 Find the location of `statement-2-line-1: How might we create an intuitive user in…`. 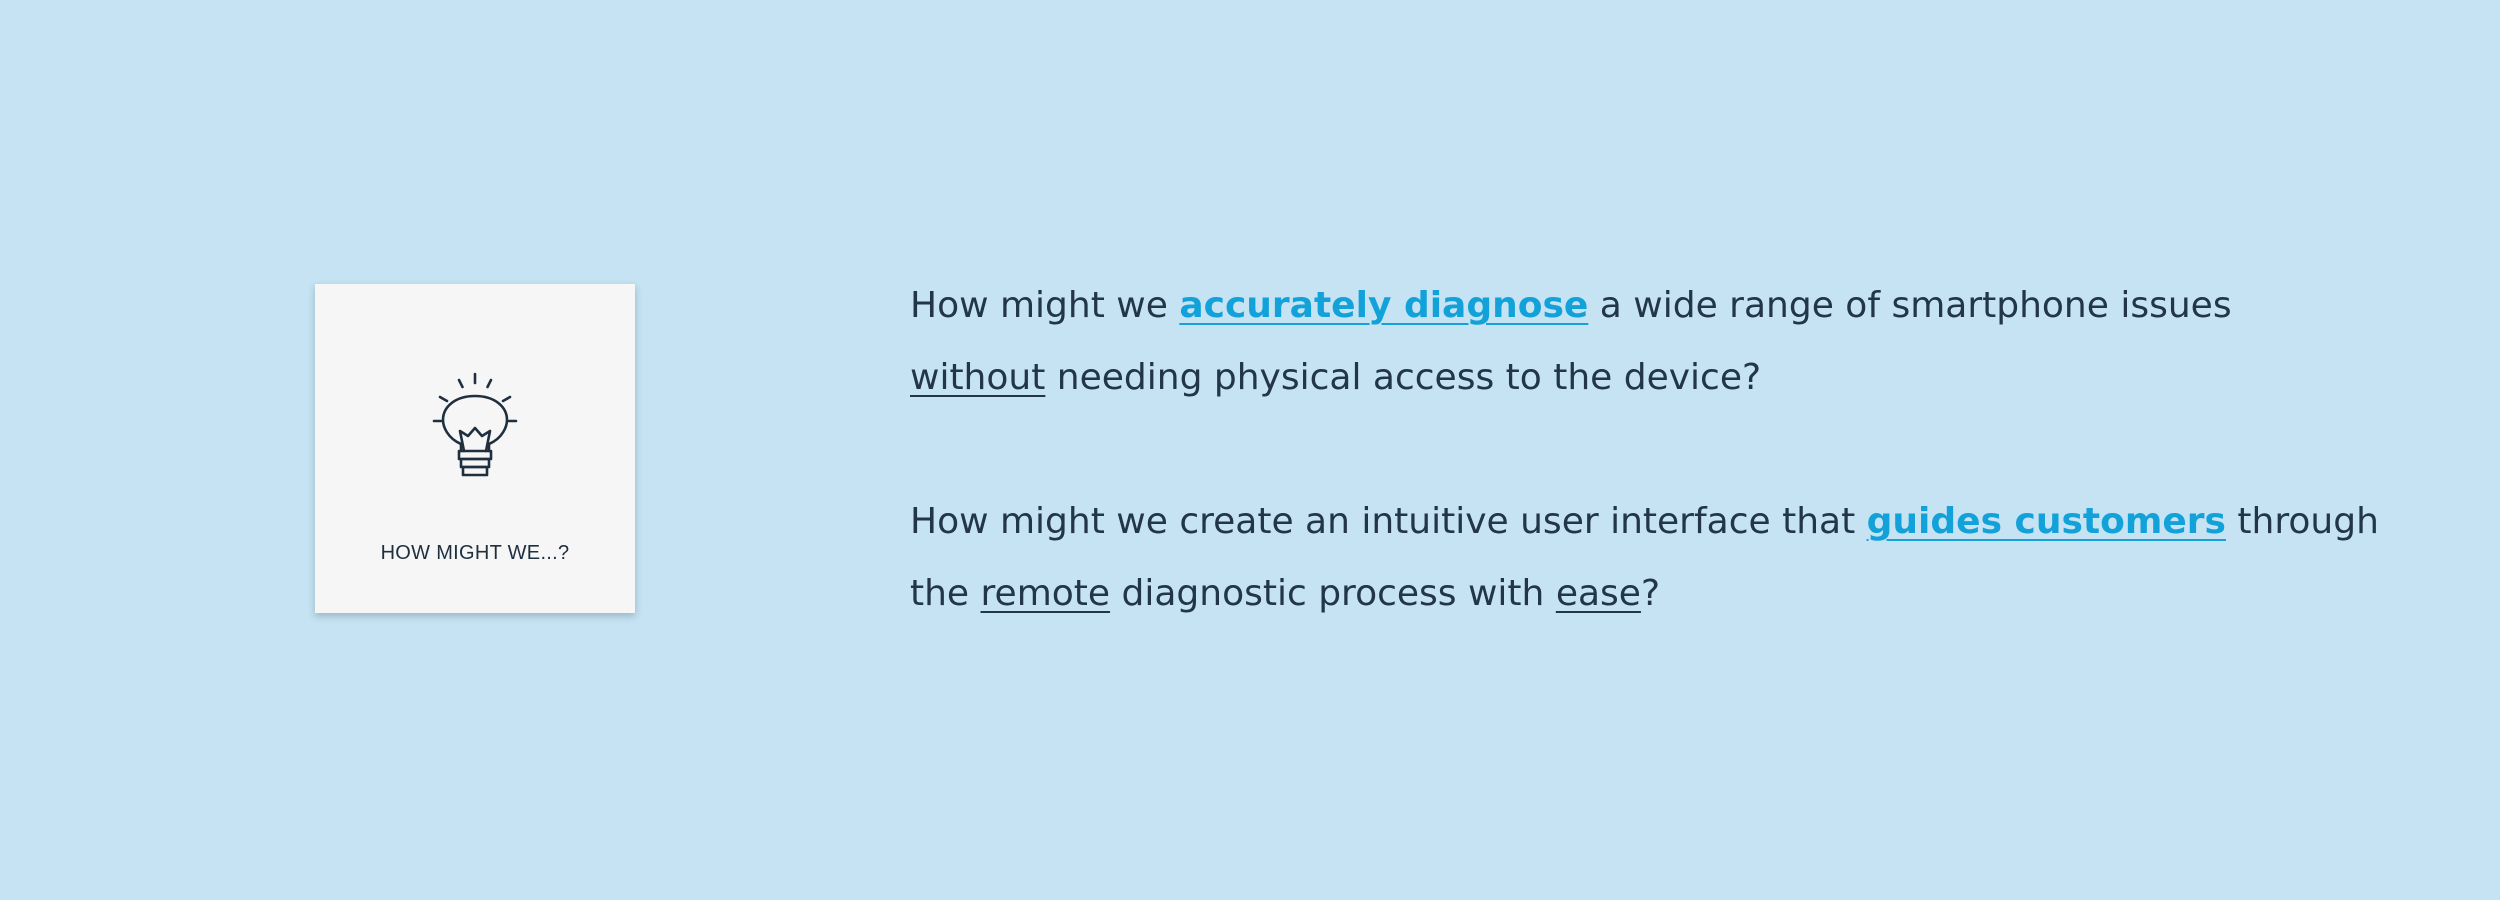

statement-2-line-1: How might we create an intuitive user in… is located at coordinates (1644, 521).